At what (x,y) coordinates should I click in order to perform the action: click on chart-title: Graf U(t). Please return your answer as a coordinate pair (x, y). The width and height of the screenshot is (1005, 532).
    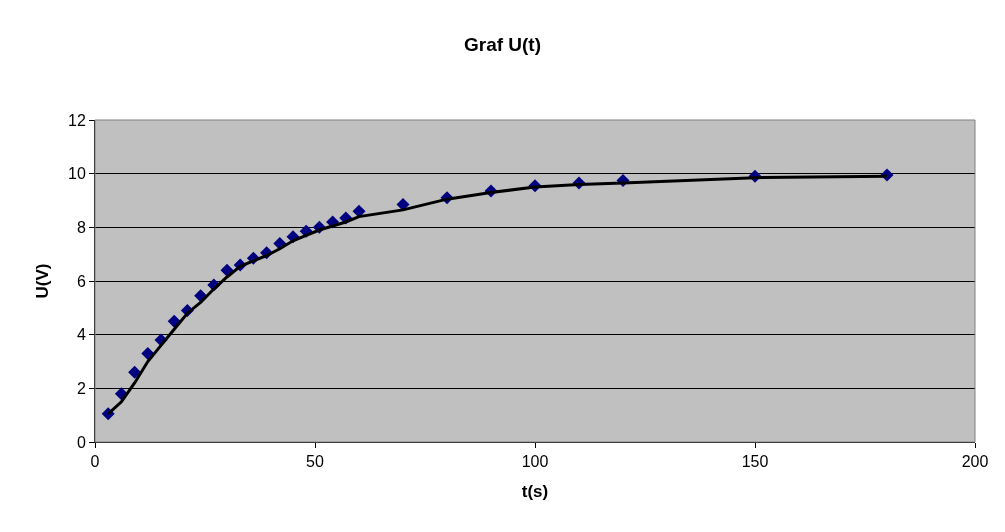
    Looking at the image, I should click on (502, 44).